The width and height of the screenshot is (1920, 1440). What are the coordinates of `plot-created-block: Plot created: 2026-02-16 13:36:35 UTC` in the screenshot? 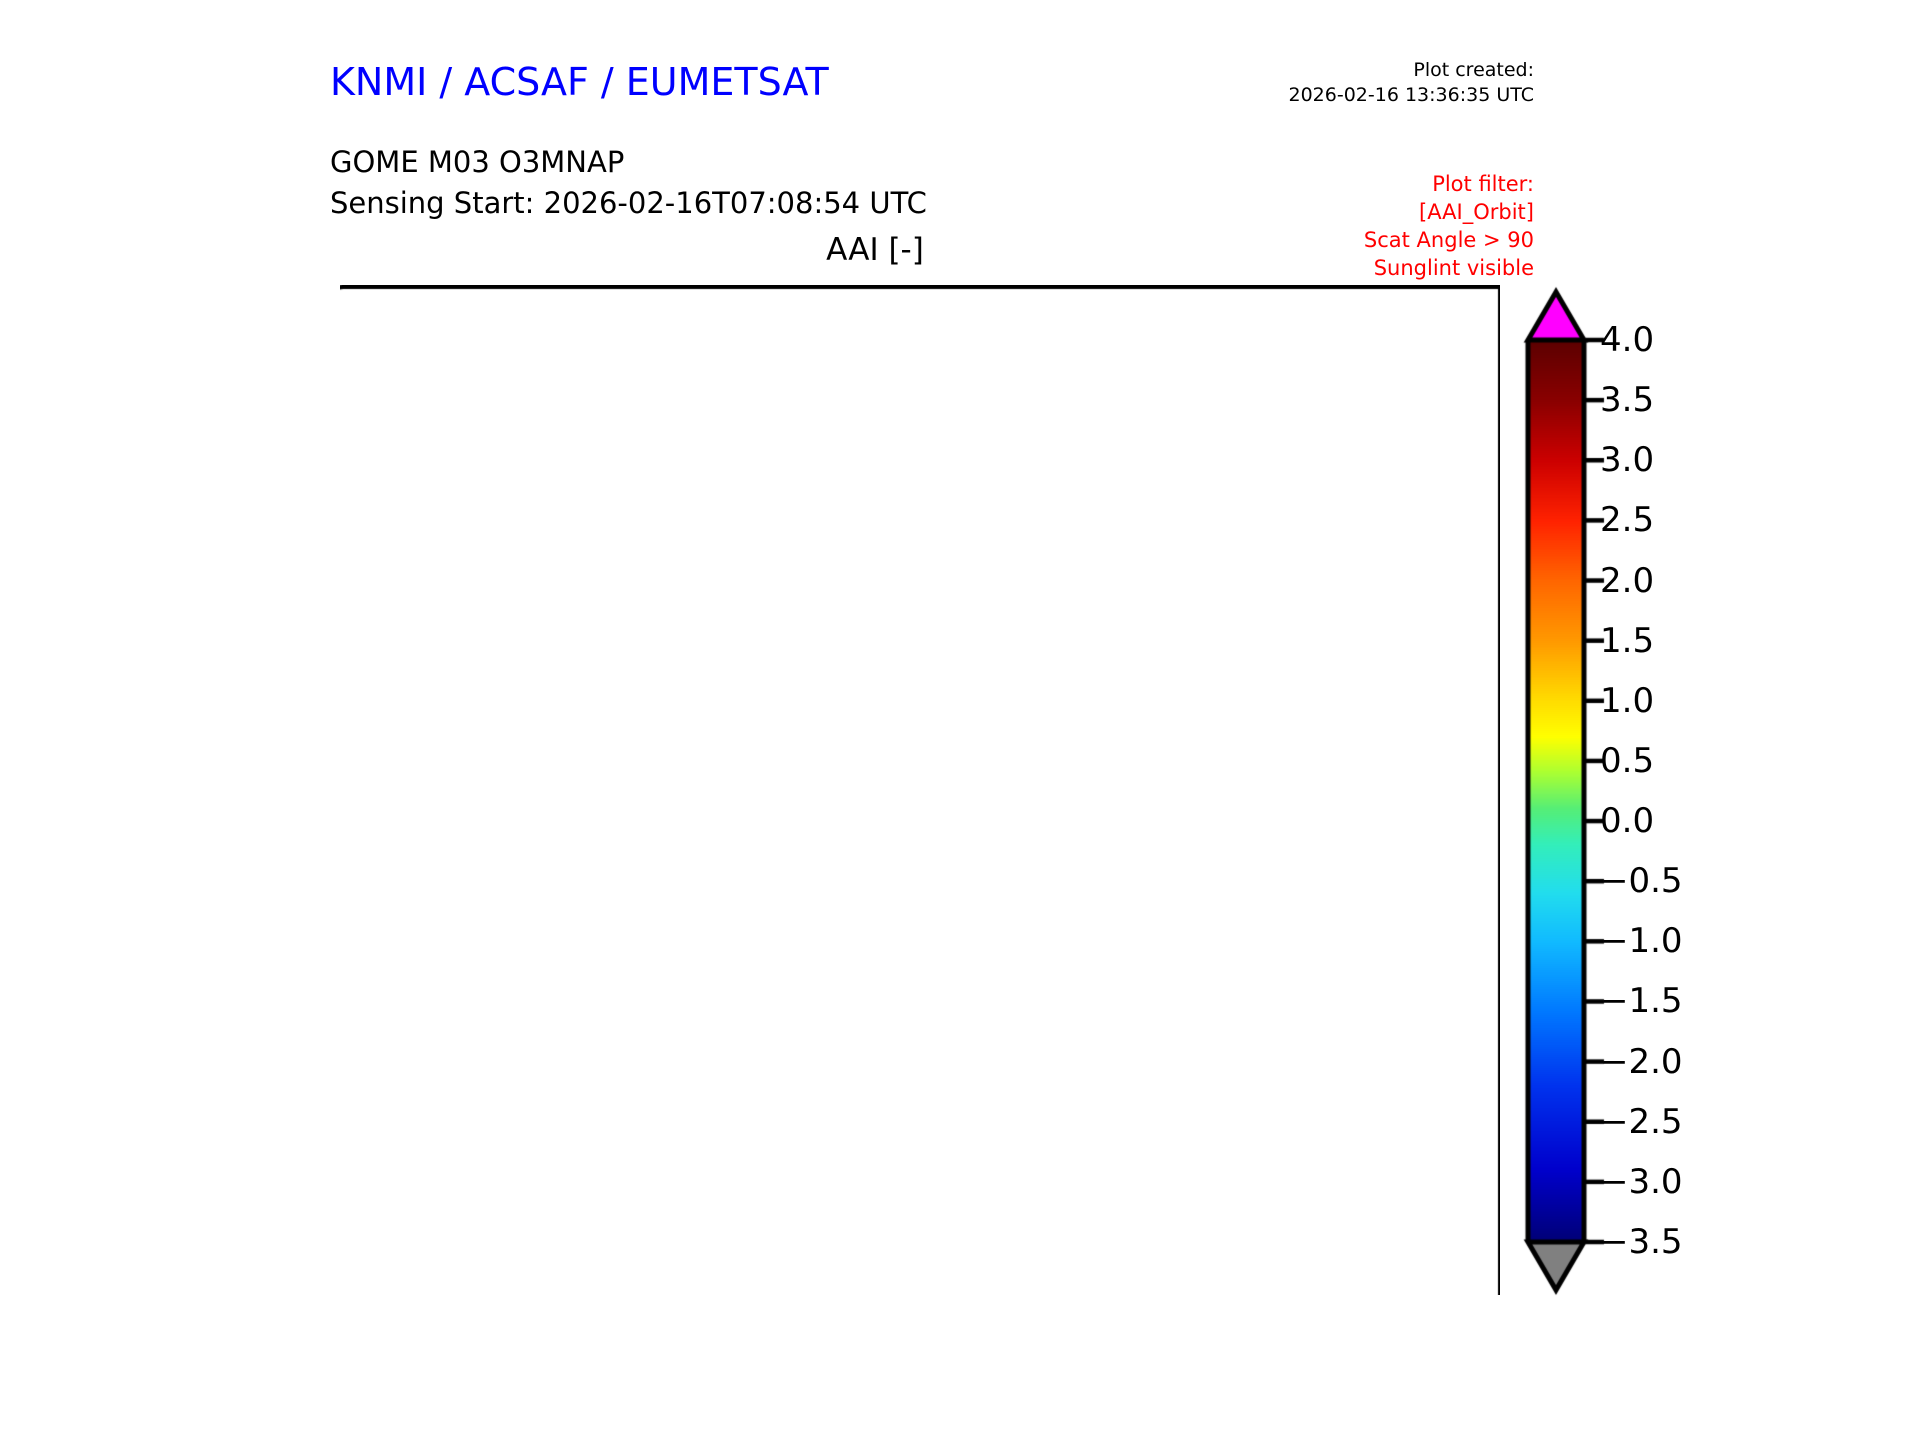 It's located at (1412, 83).